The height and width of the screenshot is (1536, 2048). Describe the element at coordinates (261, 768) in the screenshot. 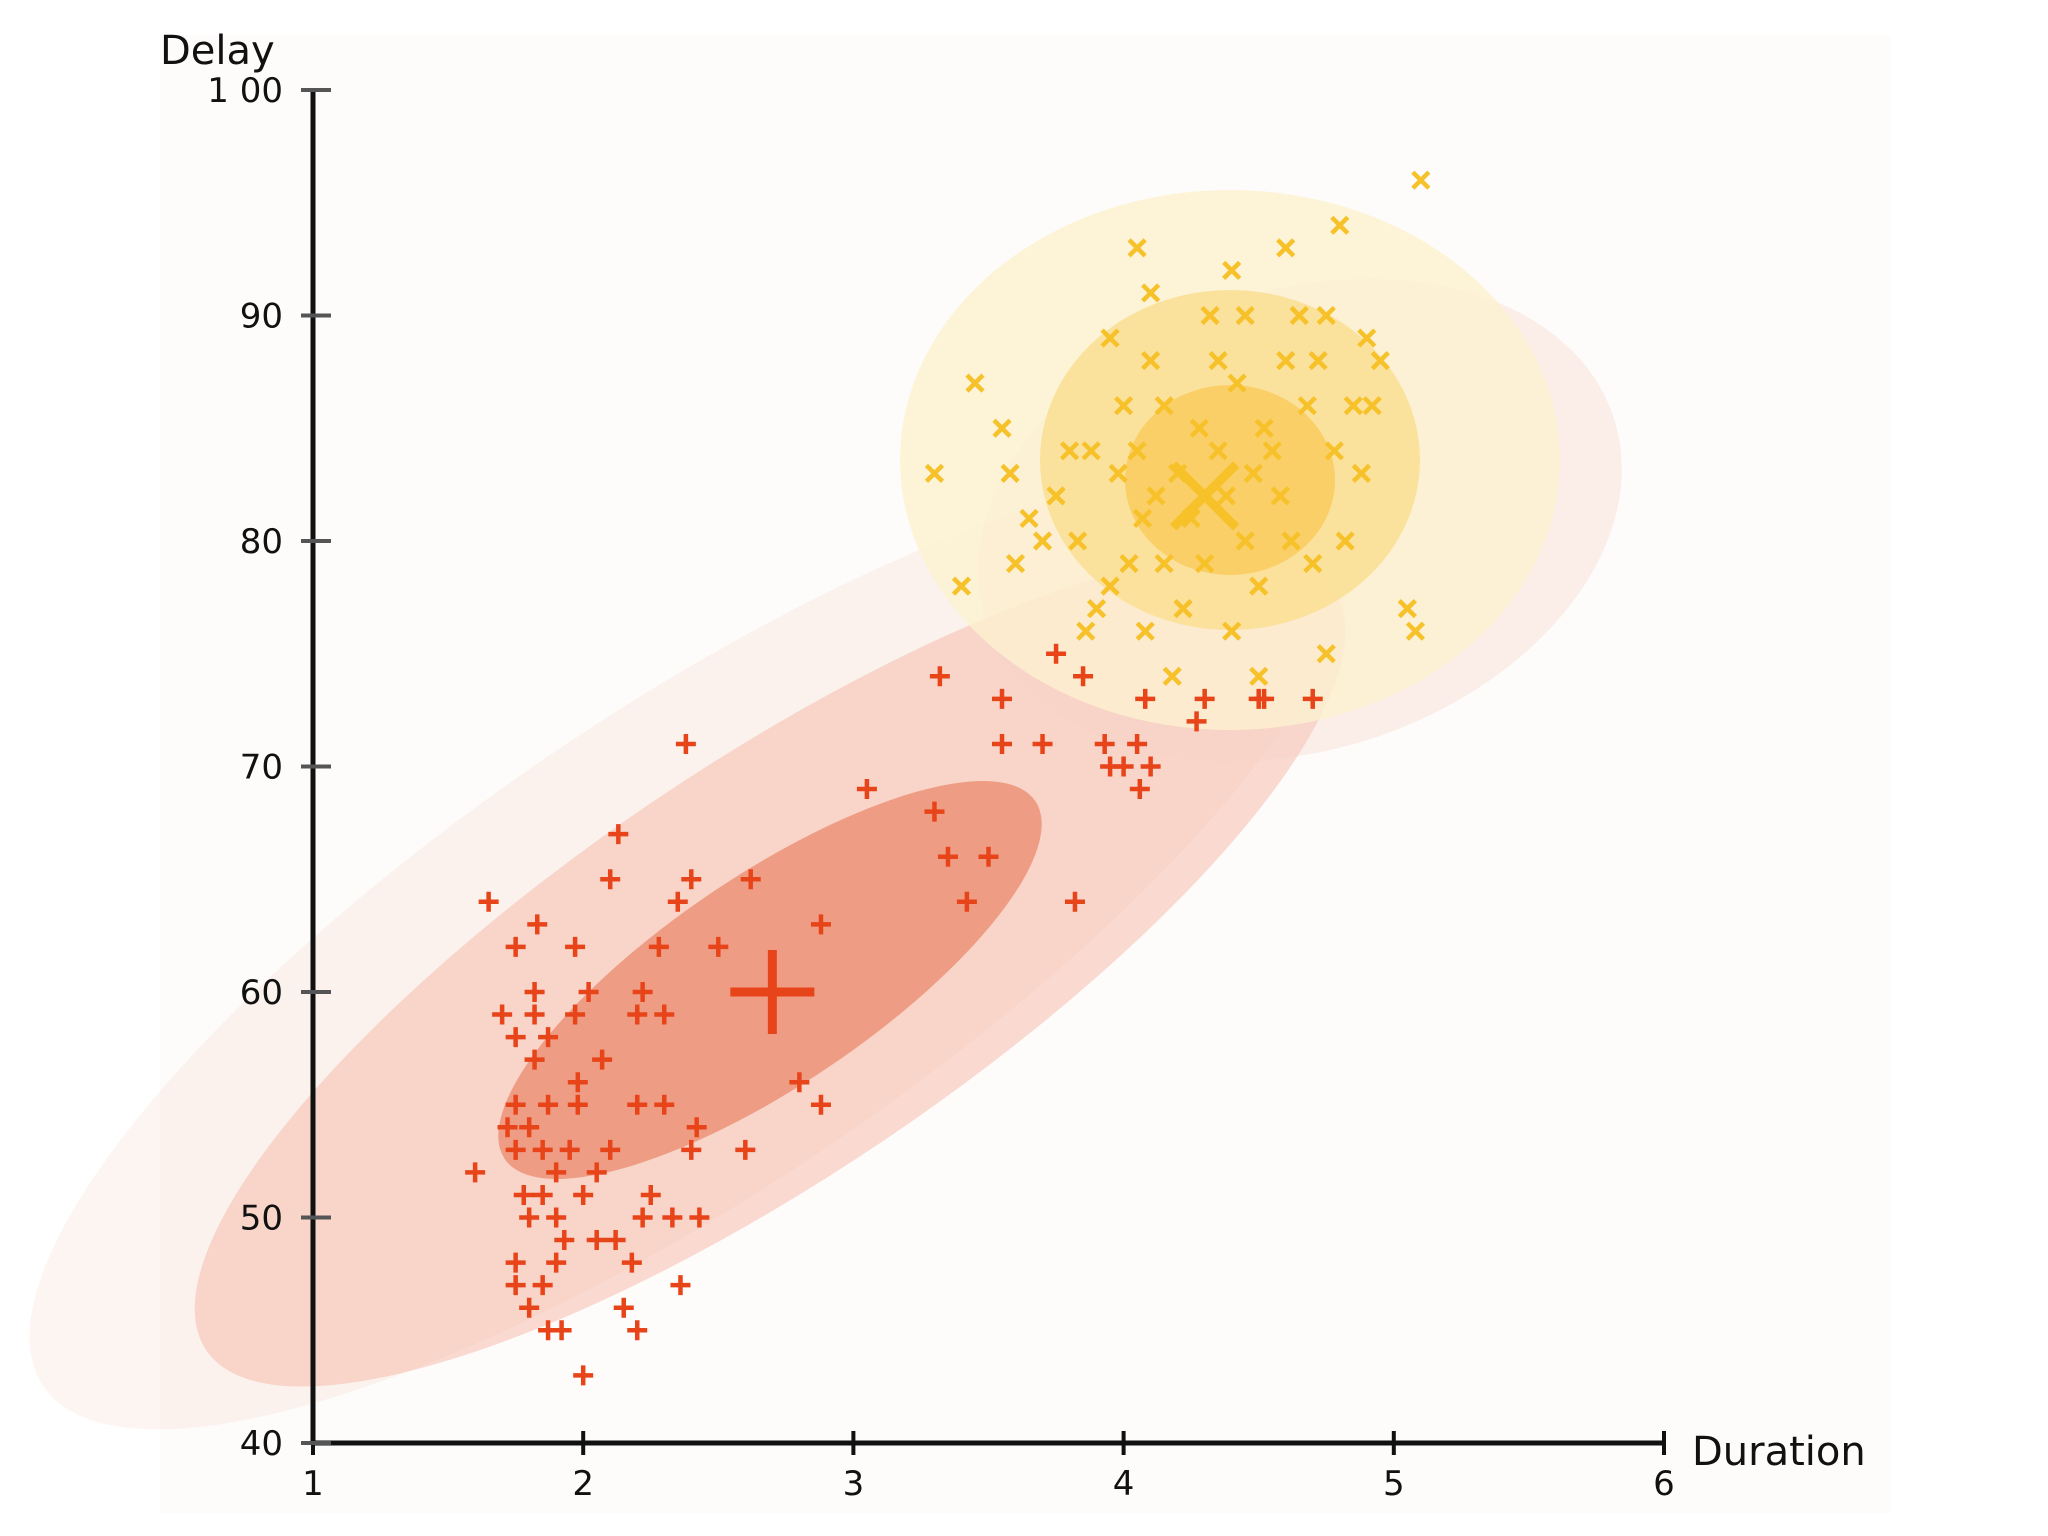

I see `y-tick-label: 70` at that location.